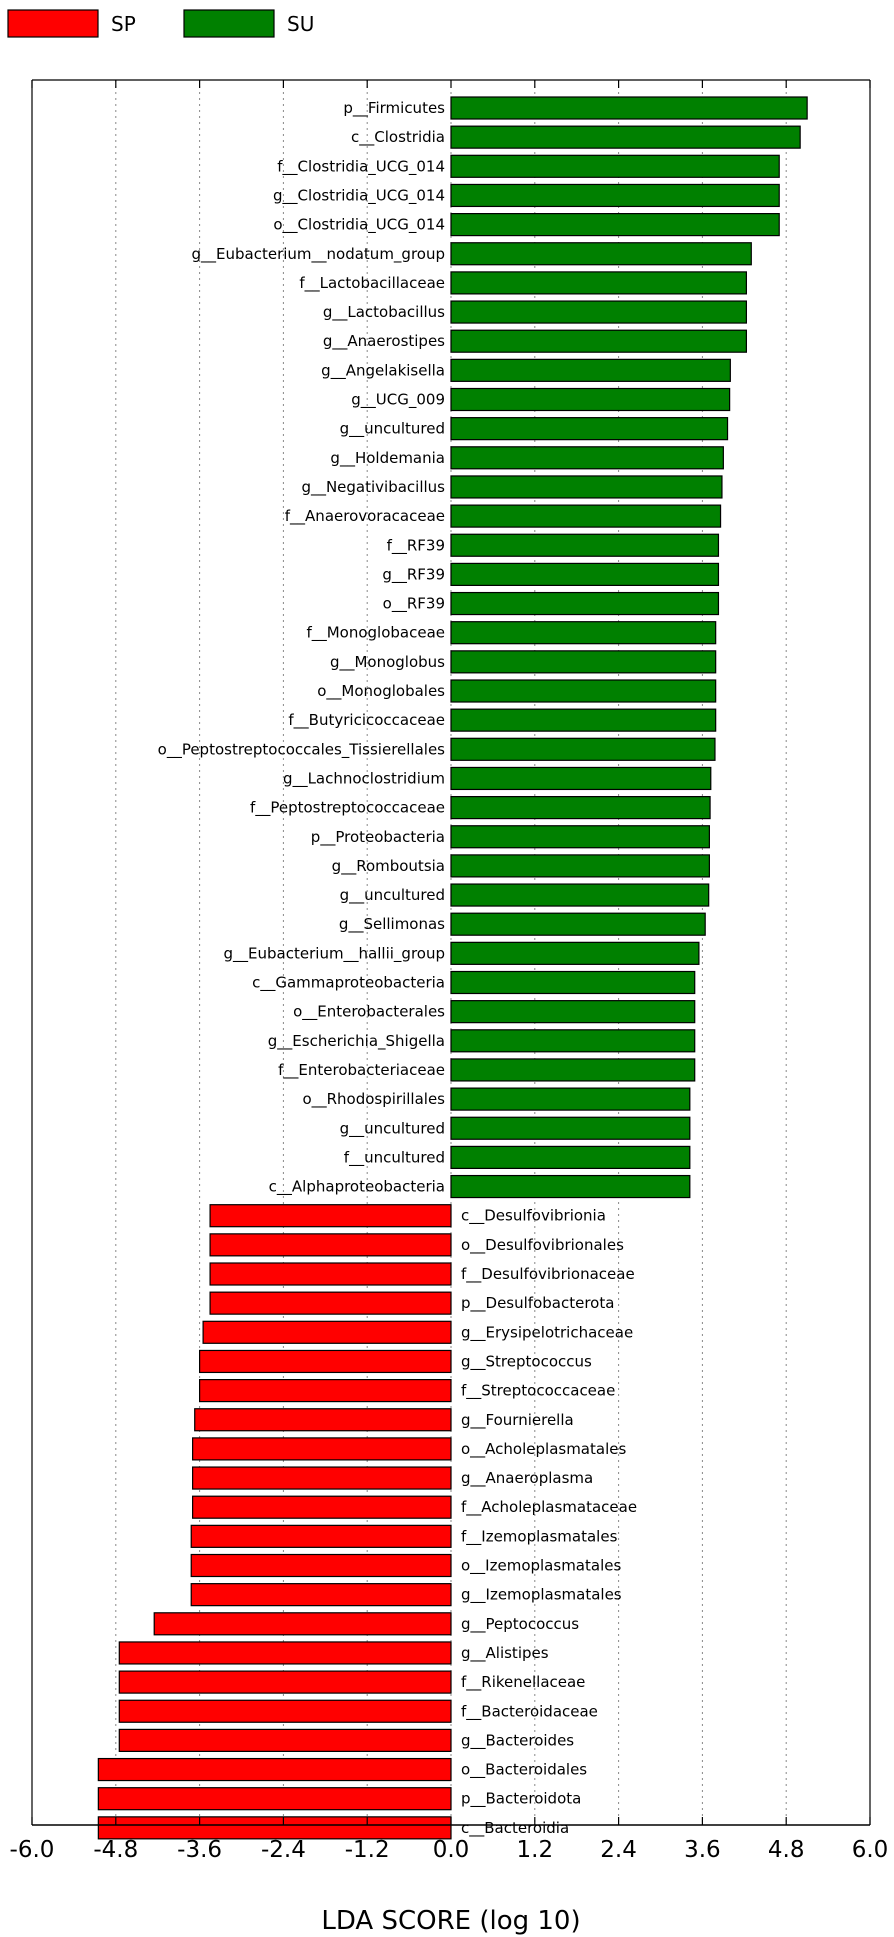 Image resolution: width=894 pixels, height=1937 pixels. What do you see at coordinates (870, 1850) in the screenshot?
I see `x-tick-label: 6.0` at bounding box center [870, 1850].